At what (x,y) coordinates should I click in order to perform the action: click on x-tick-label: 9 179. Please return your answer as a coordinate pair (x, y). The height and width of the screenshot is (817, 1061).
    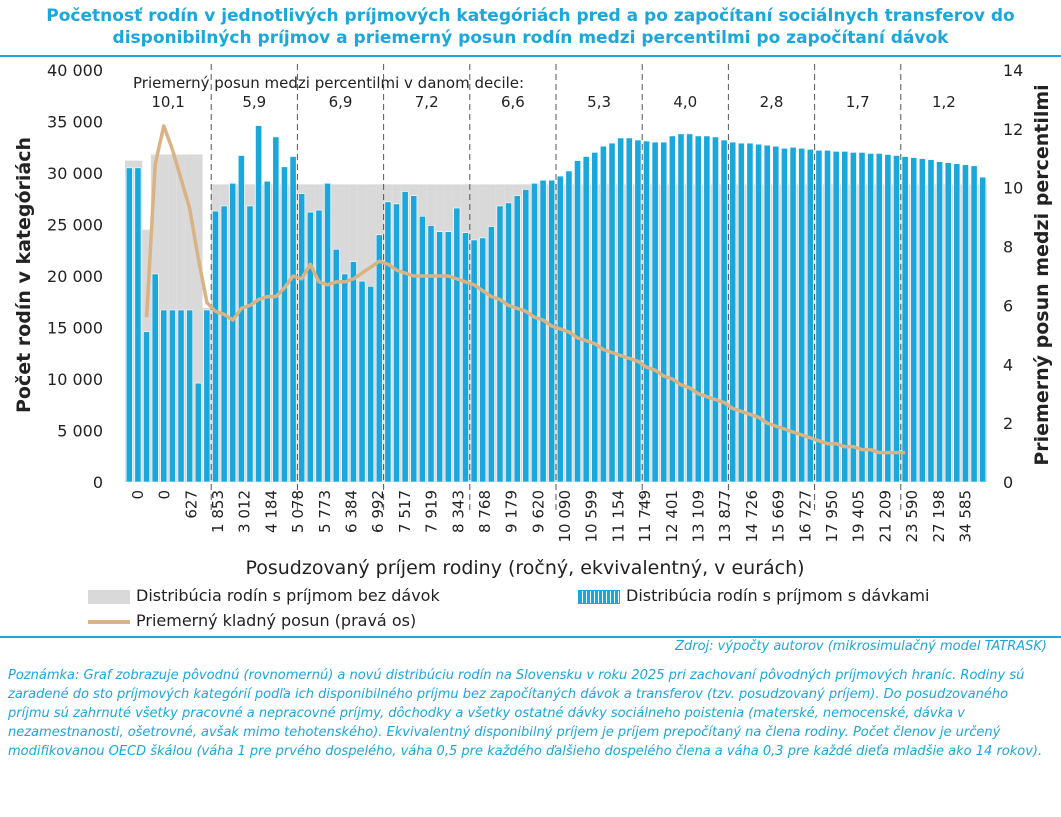
    Looking at the image, I should click on (512, 511).